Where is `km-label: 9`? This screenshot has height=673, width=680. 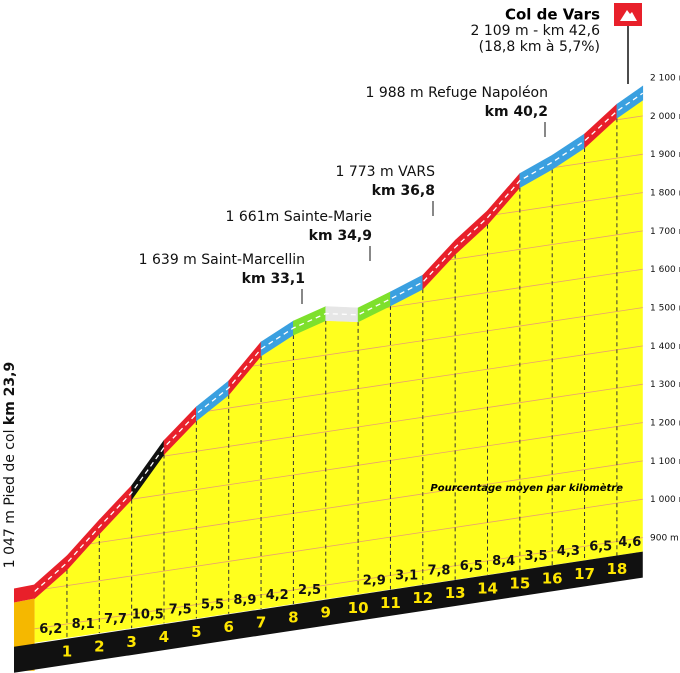 km-label: 9 is located at coordinates (326, 613).